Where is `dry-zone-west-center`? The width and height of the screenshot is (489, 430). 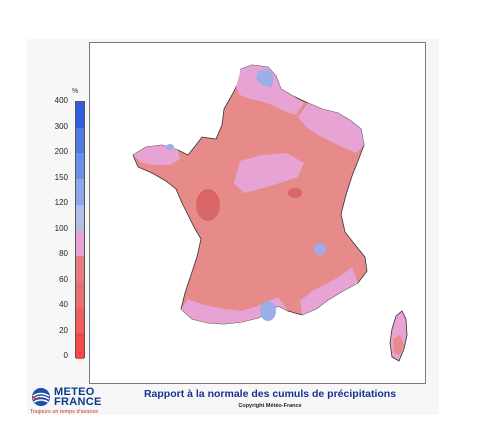 dry-zone-west-center is located at coordinates (208, 205).